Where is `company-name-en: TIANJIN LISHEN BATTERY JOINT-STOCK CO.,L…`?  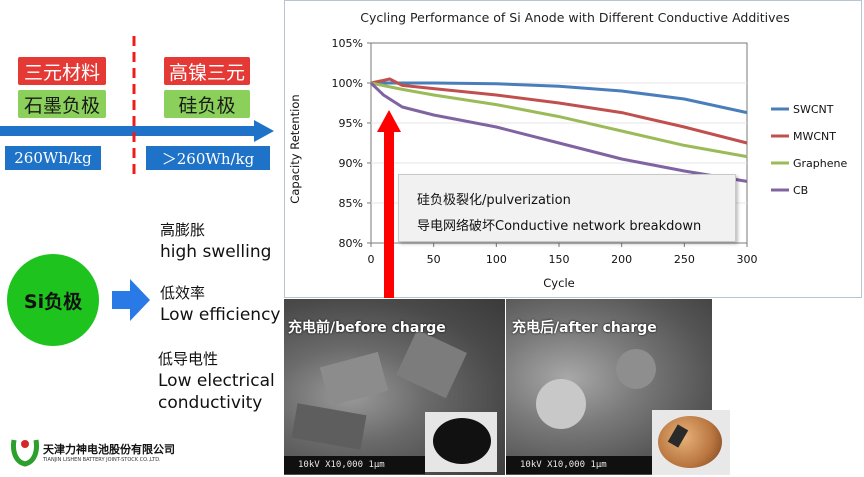
company-name-en: TIANJIN LISHEN BATTERY JOINT-STOCK CO.,L… is located at coordinates (102, 460).